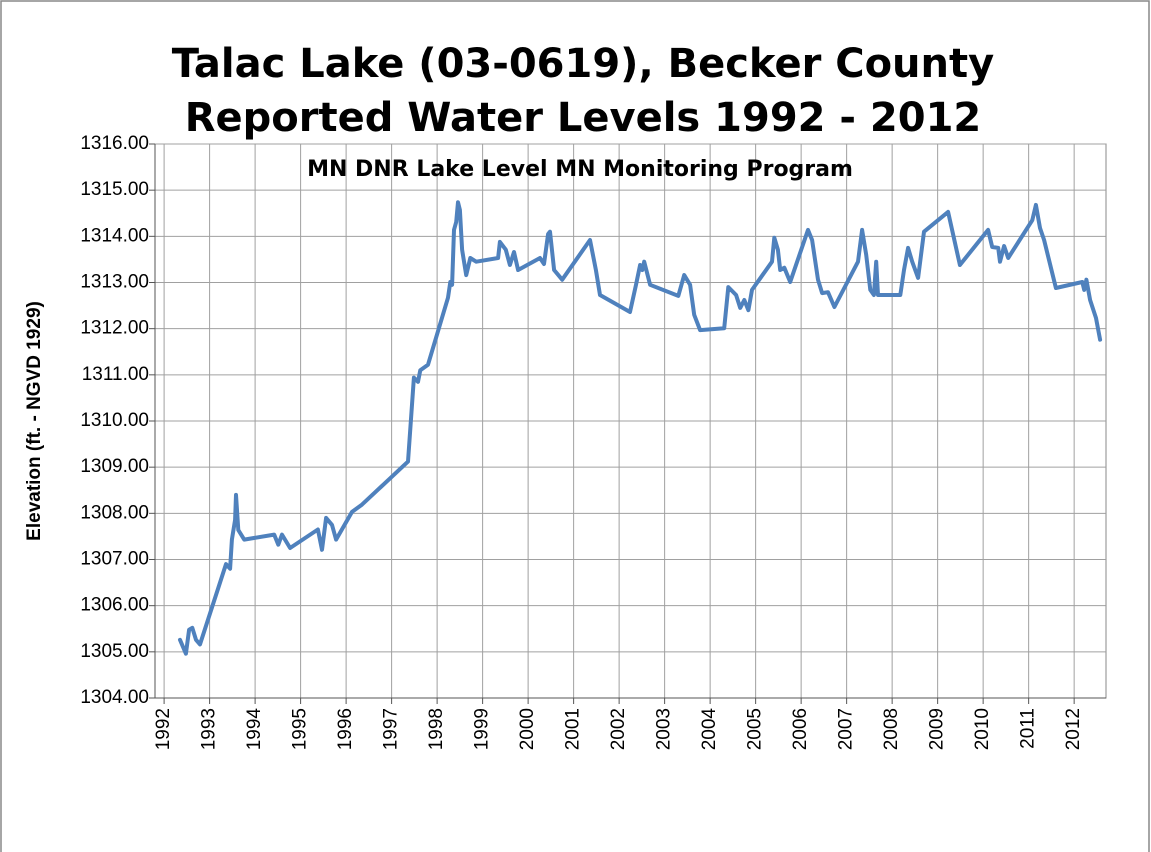 Image resolution: width=1151 pixels, height=852 pixels. Describe the element at coordinates (345, 729) in the screenshot. I see `x-tick-label: 1996` at that location.